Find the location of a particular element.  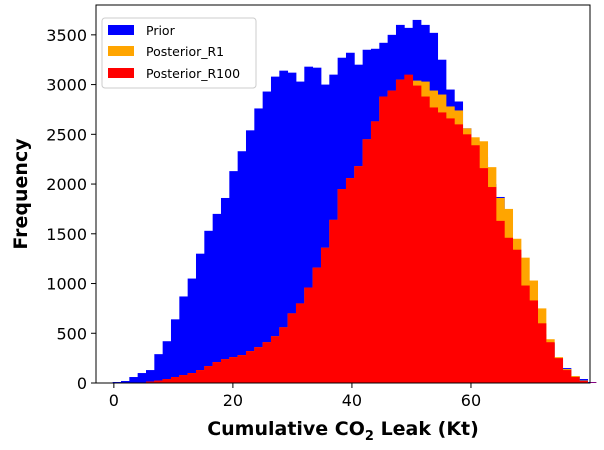

x-axis-label-main: Cumulative CO is located at coordinates (286, 429).